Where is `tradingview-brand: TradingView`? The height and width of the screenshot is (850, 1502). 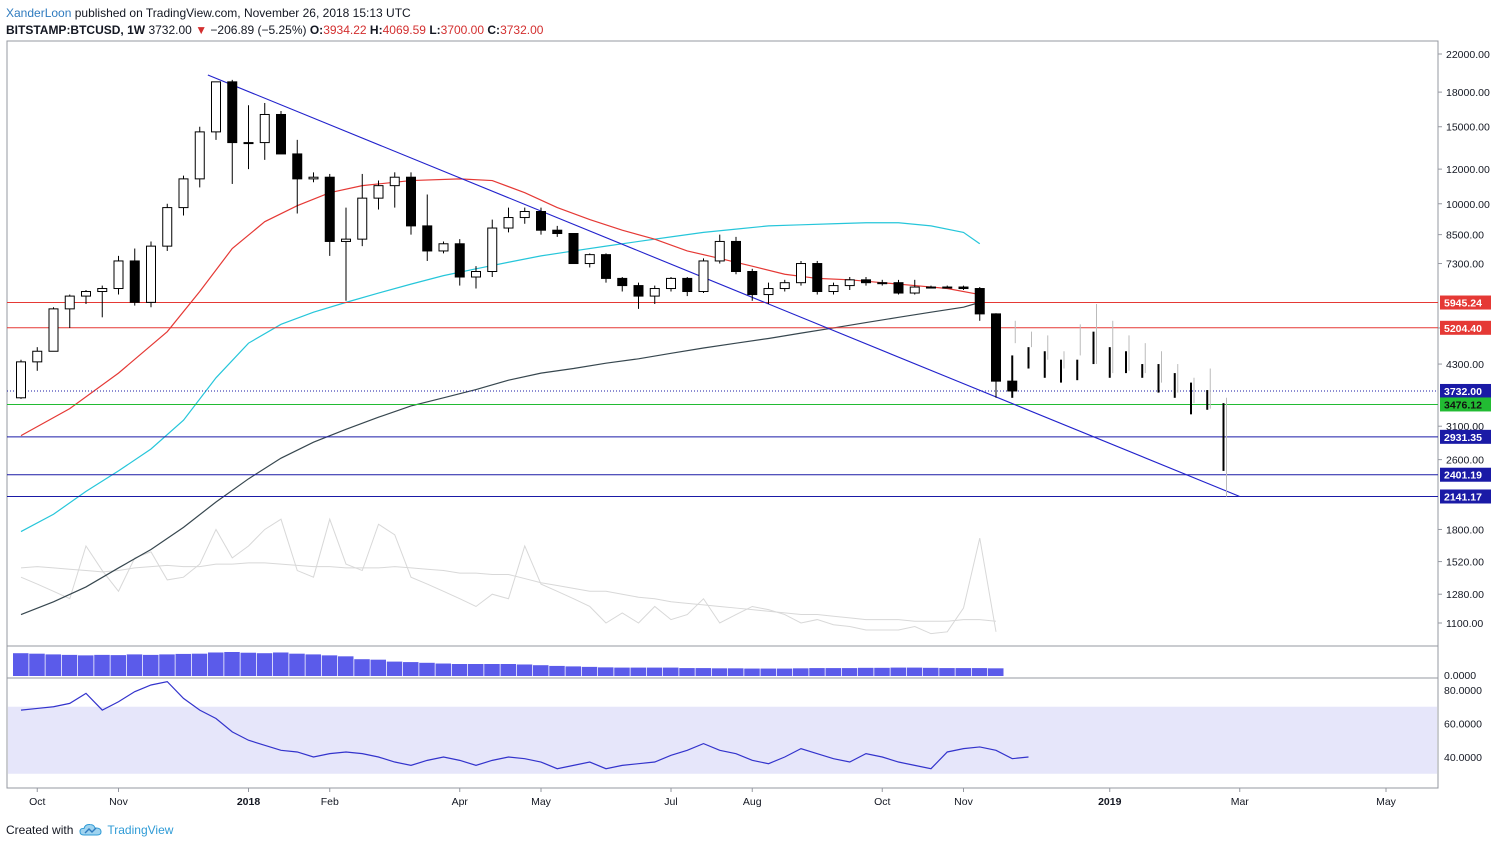 tradingview-brand: TradingView is located at coordinates (140, 830).